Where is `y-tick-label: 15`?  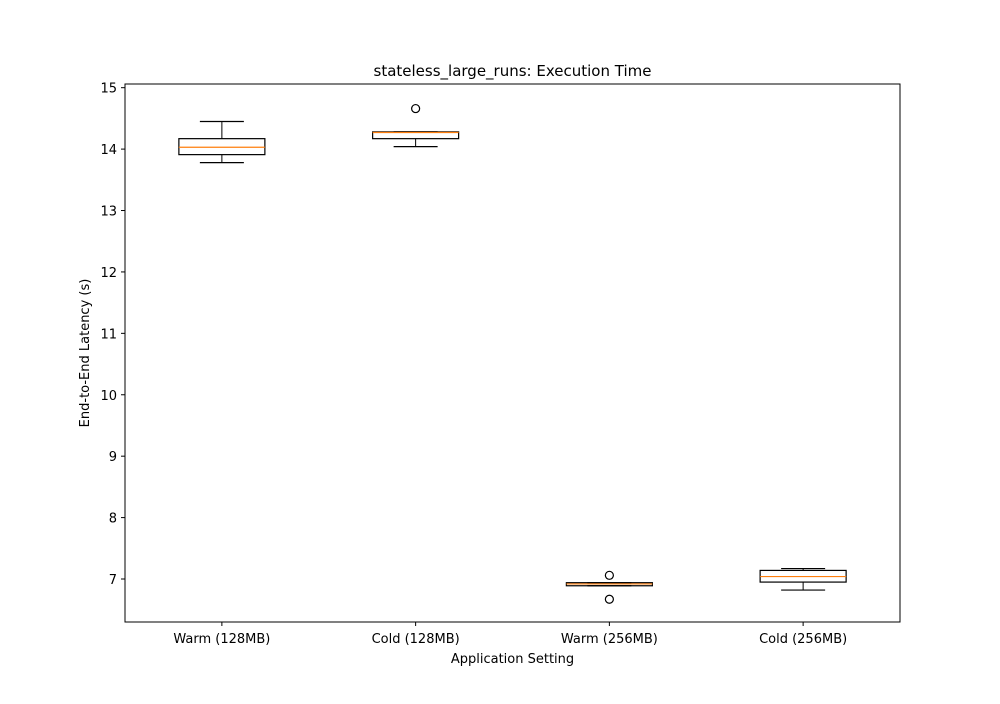
y-tick-label: 15 is located at coordinates (108, 89).